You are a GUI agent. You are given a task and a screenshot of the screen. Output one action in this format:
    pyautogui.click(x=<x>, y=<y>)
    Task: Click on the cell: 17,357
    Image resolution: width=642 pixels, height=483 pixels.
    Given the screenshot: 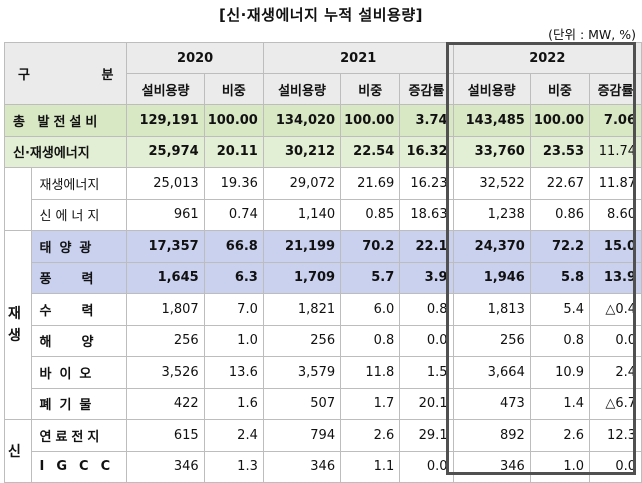 What is the action you would take?
    pyautogui.click(x=165, y=246)
    